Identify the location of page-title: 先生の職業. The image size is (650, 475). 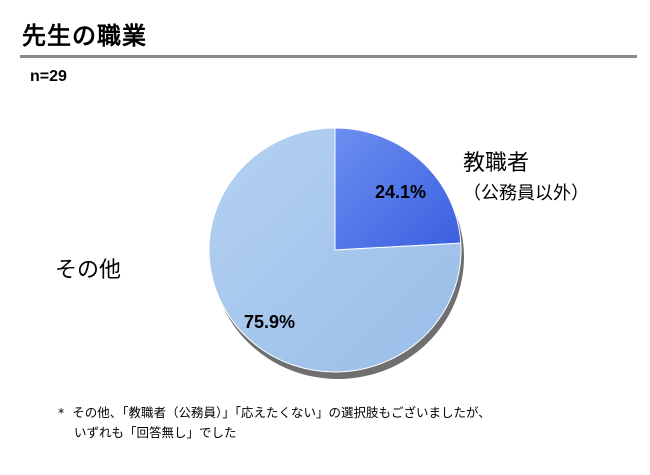
(84, 36).